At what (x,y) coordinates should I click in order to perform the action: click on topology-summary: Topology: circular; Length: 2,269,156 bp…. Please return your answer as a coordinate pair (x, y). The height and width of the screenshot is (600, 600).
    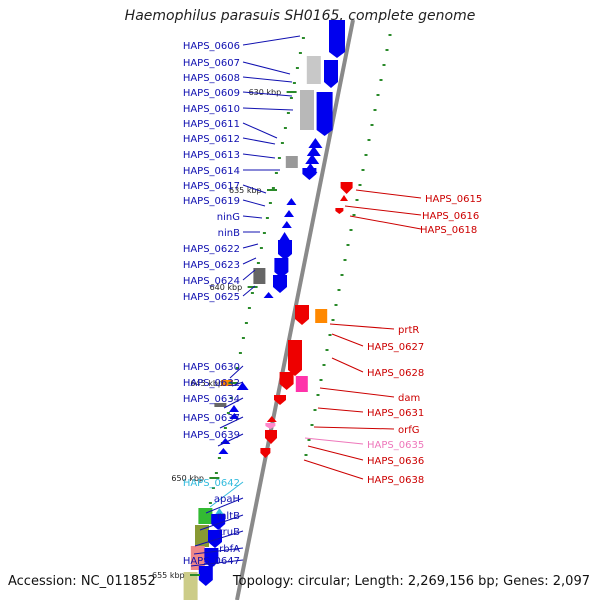
    Looking at the image, I should click on (411, 581).